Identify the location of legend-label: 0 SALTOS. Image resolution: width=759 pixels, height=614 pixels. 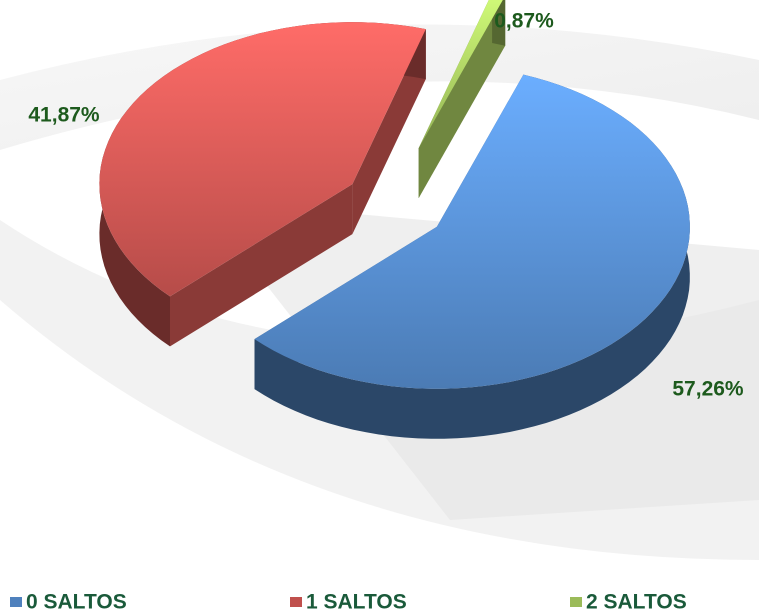
(76, 602).